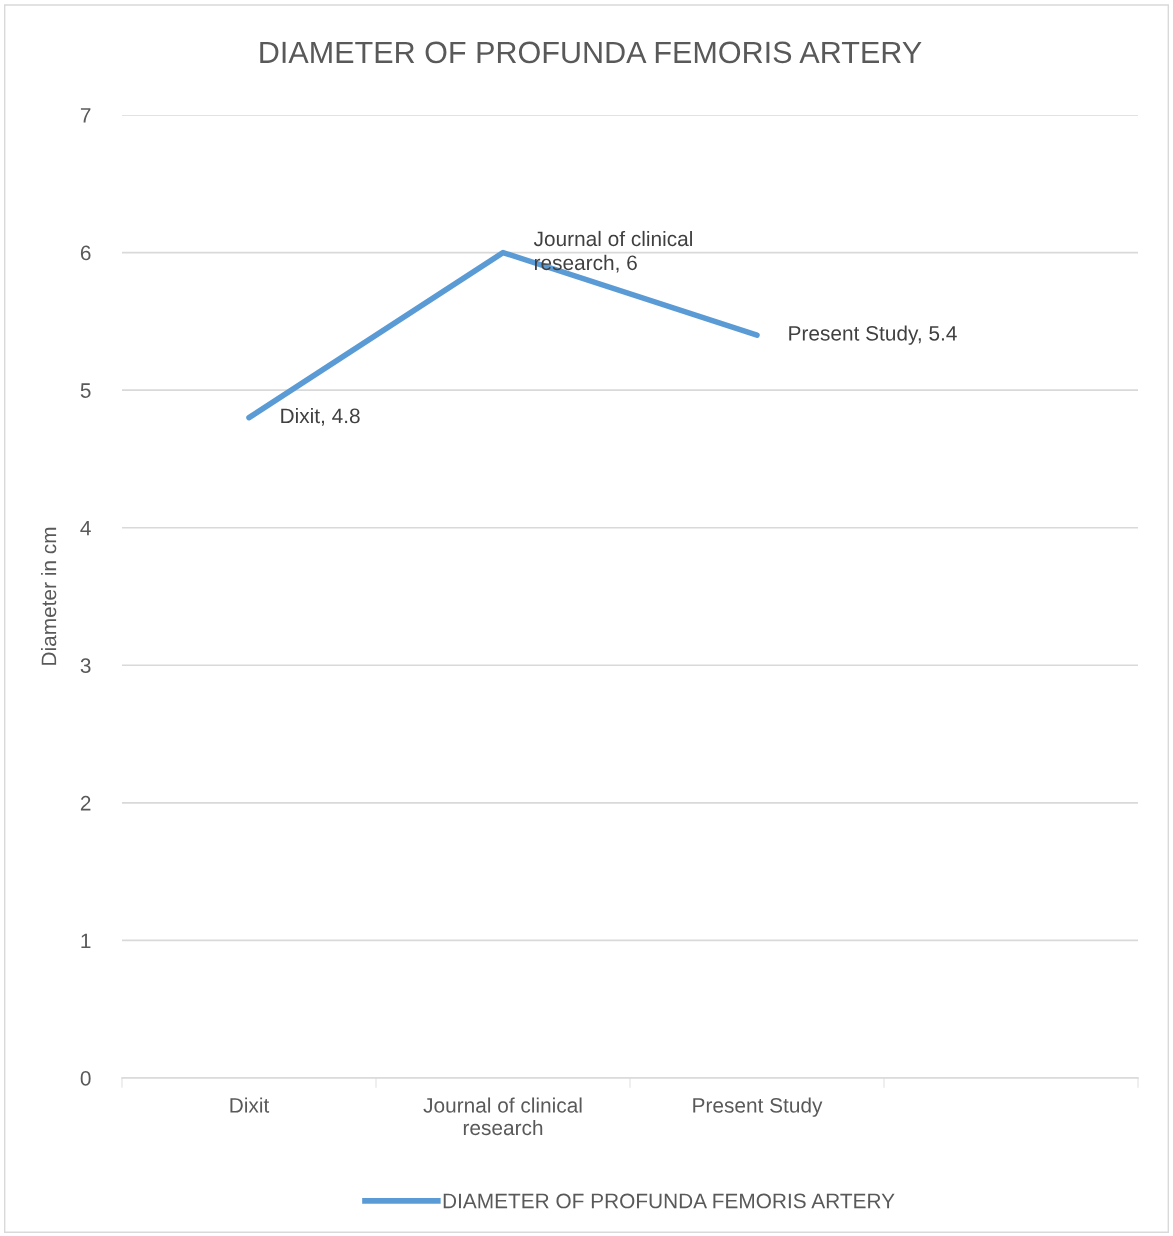 The height and width of the screenshot is (1236, 1173). I want to click on y-tick-label: 7, so click(85, 115).